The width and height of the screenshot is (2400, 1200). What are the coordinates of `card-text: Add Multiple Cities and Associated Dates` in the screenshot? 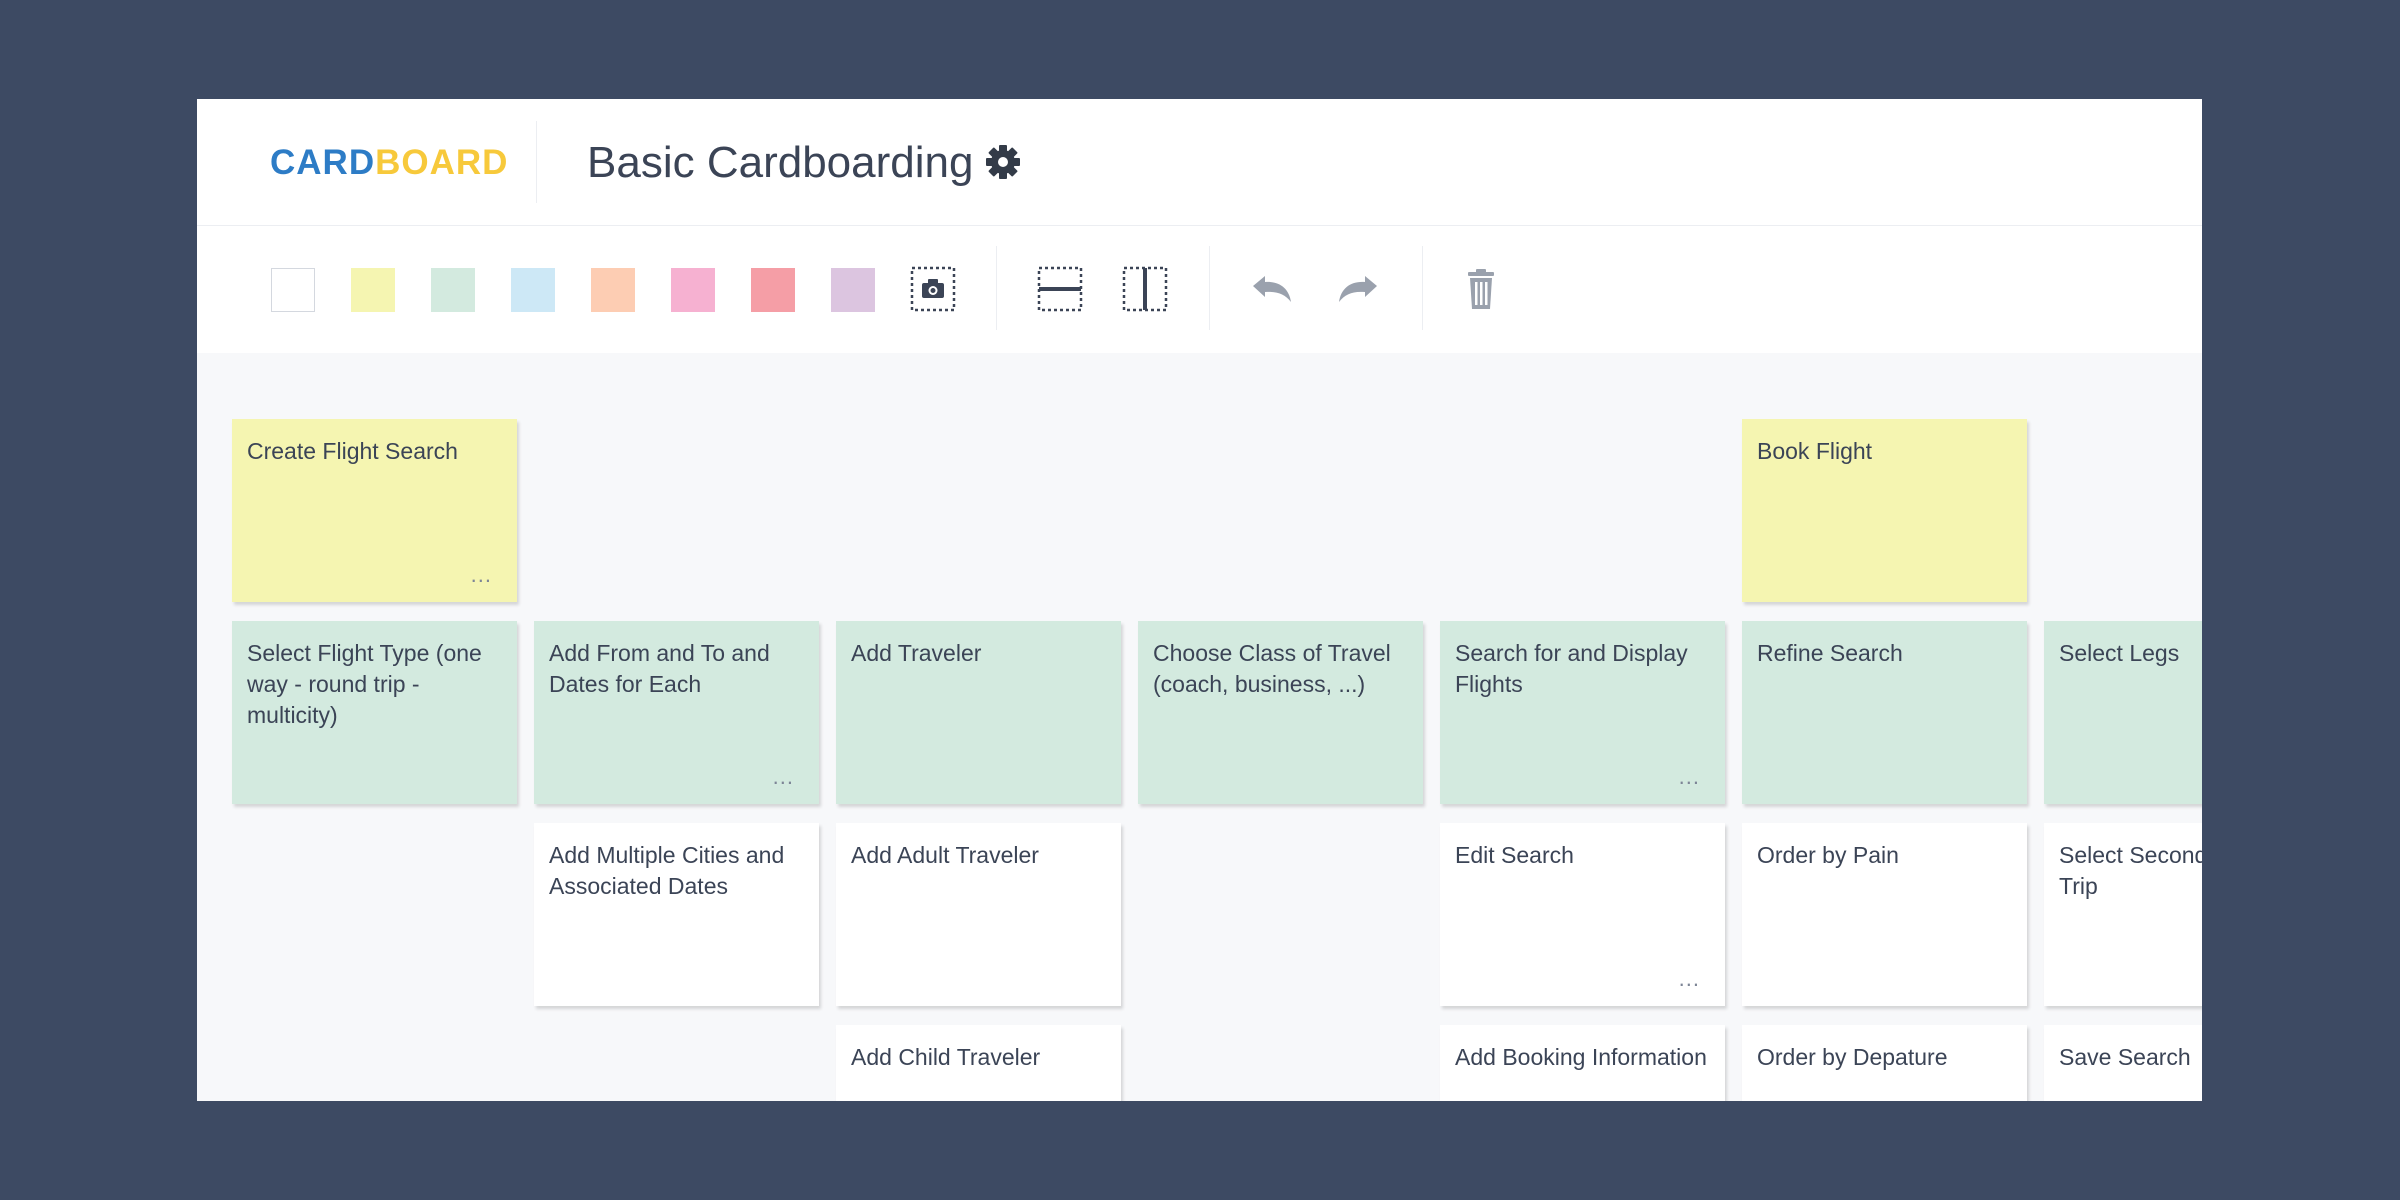 It's located at (667, 870).